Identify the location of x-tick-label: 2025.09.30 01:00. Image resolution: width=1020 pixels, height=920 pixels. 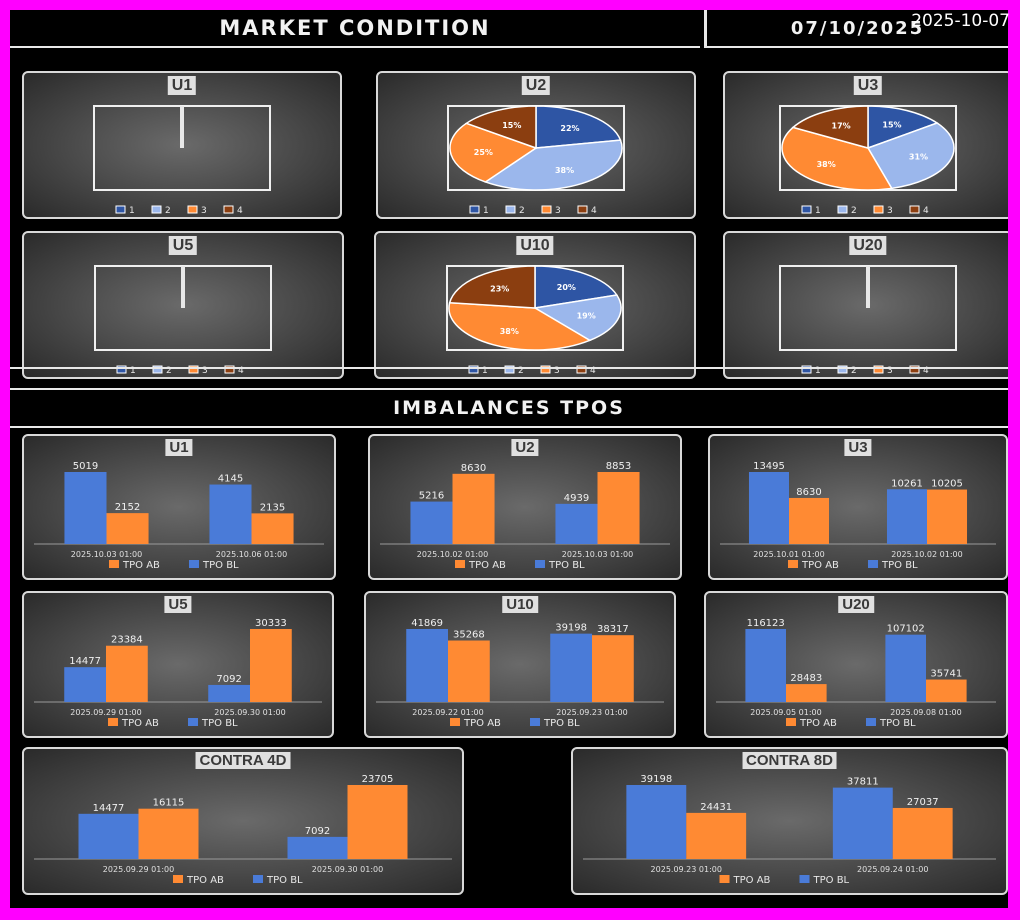
(347, 869).